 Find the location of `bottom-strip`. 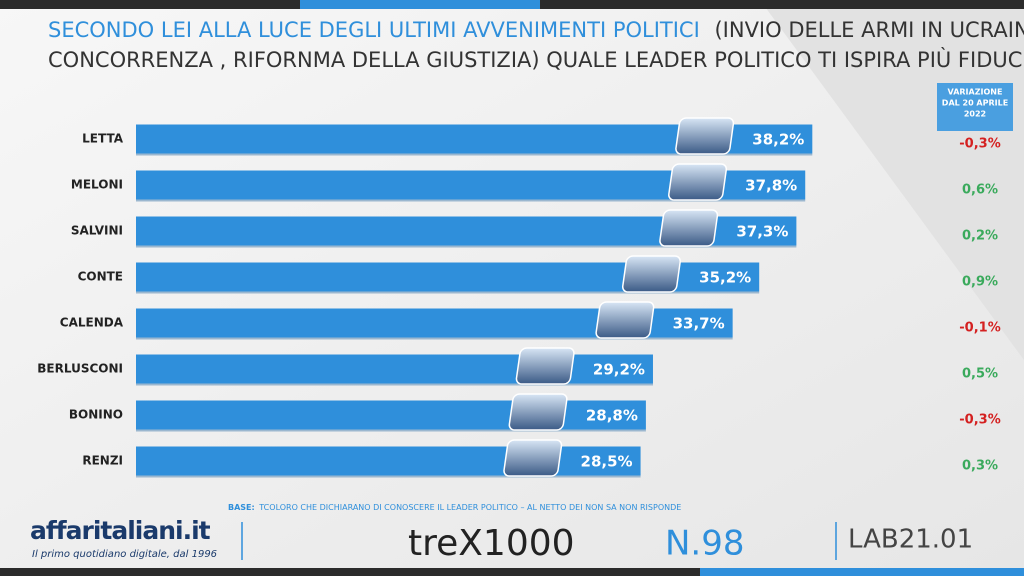

bottom-strip is located at coordinates (512, 572).